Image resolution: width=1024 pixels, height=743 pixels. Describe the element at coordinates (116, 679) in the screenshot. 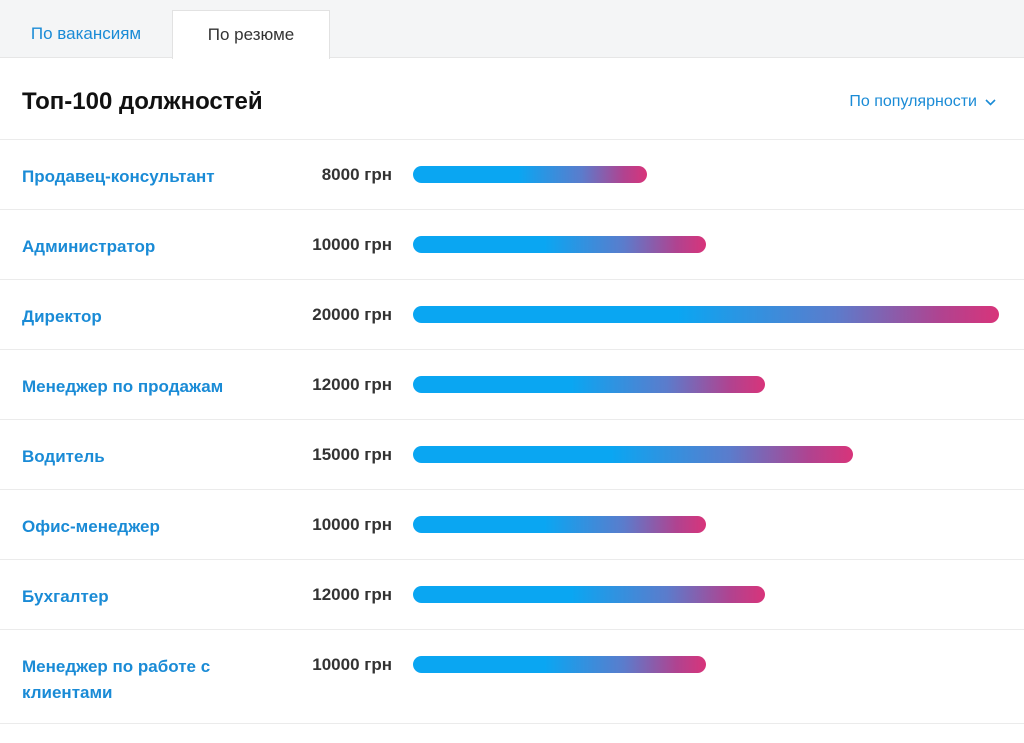

I see `job-title-link: Менеджер по работе с клиентами` at that location.